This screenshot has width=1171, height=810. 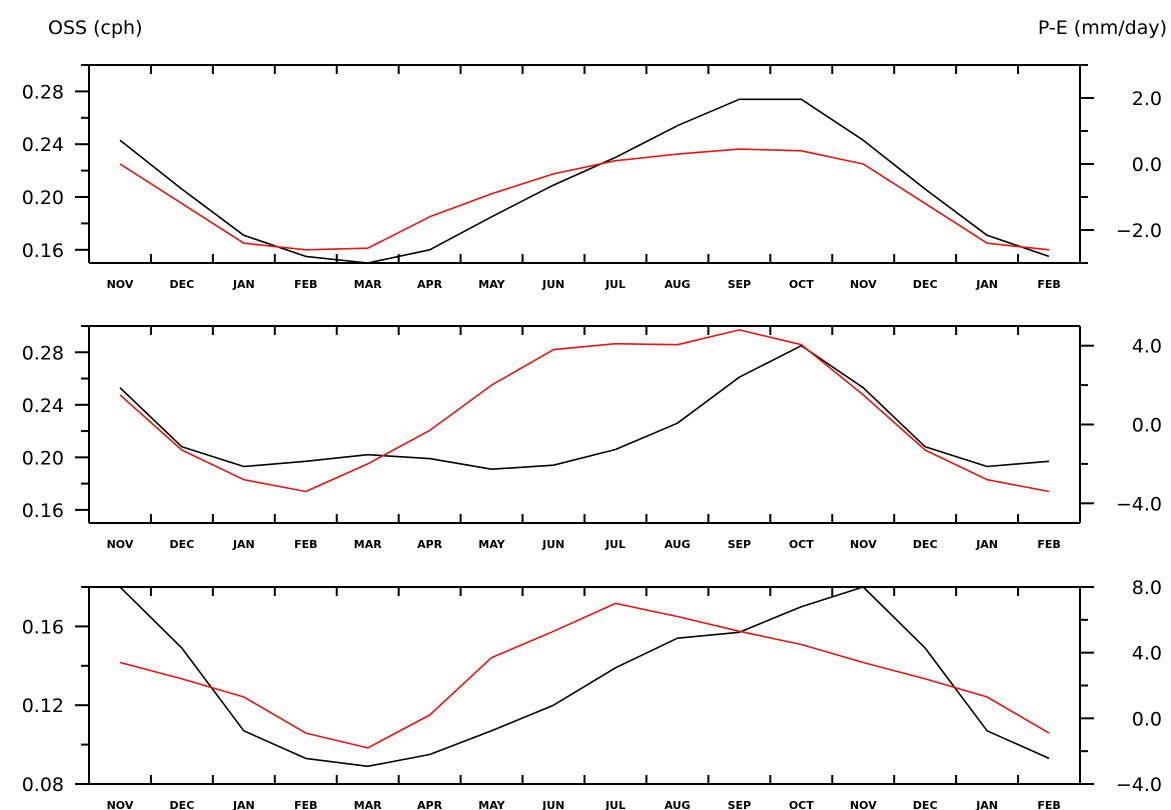 What do you see at coordinates (584, 407) in the screenshot?
I see `oss-series-line` at bounding box center [584, 407].